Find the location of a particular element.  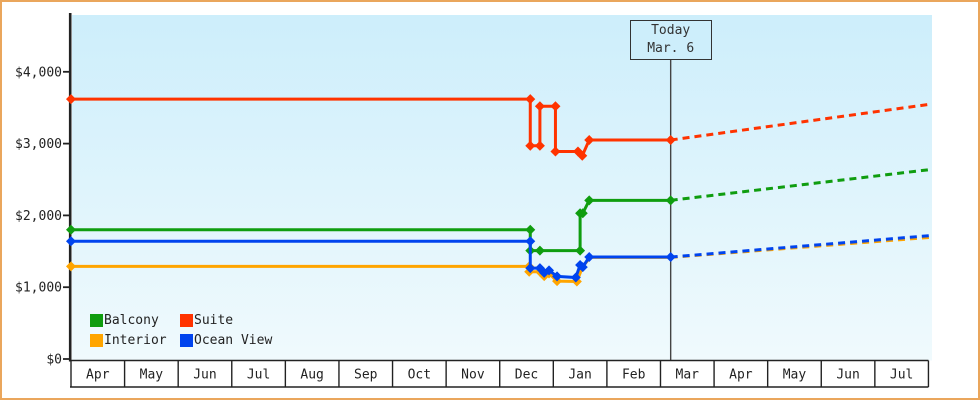

legend-label: Balcony is located at coordinates (131, 320).